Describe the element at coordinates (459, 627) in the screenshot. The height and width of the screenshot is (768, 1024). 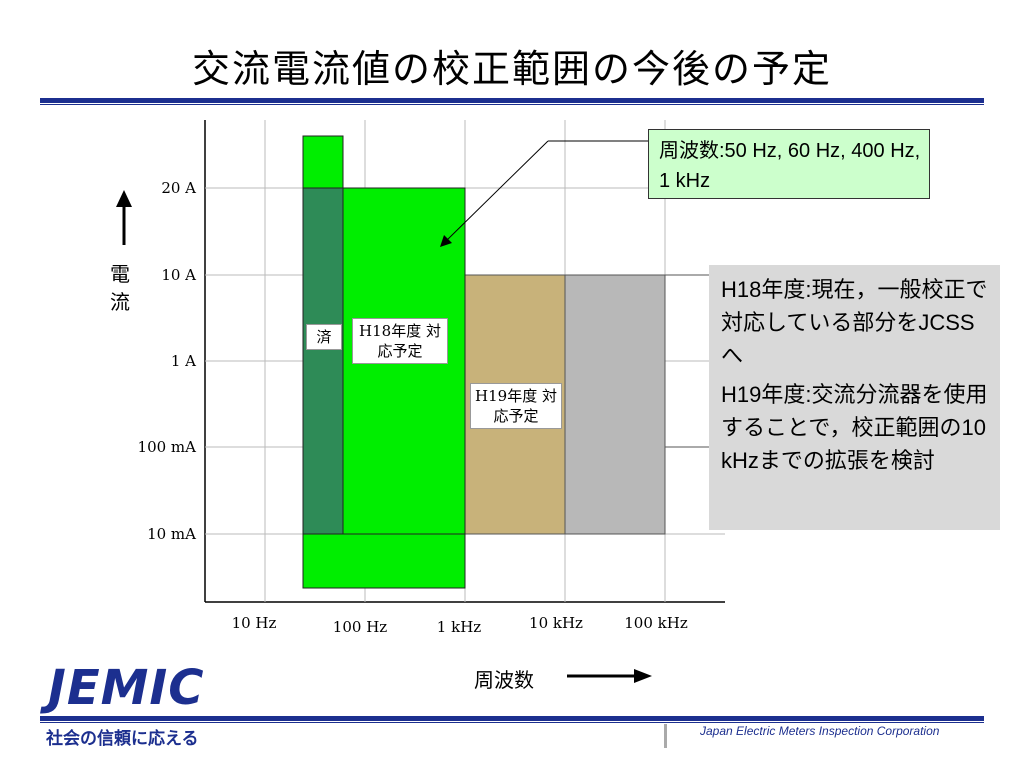
I see `x-tick-1khz: 1 kHz` at that location.